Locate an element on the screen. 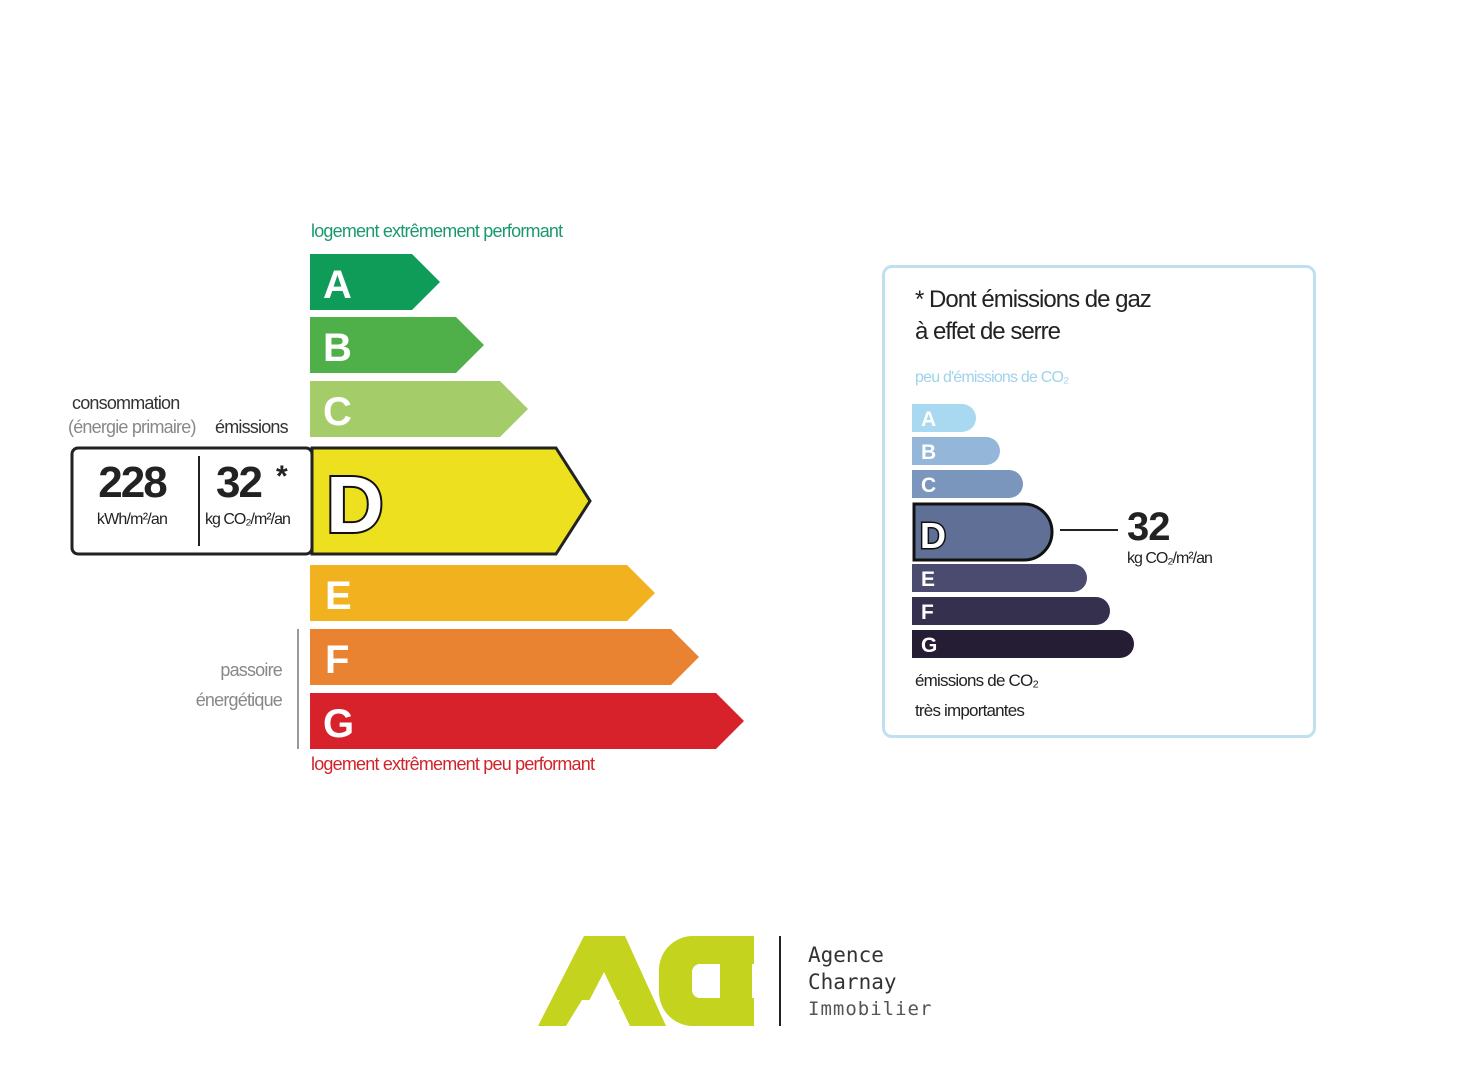 The width and height of the screenshot is (1461, 1080). ges-bar-g: G is located at coordinates (1023, 644).